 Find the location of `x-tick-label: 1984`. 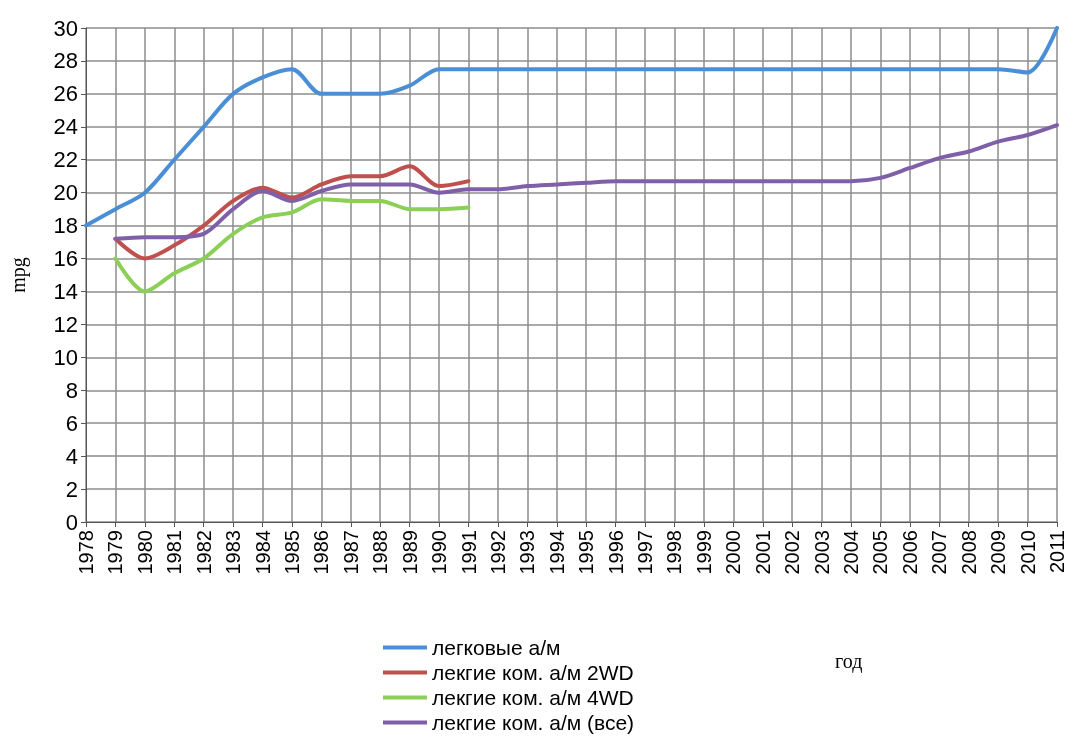

x-tick-label: 1984 is located at coordinates (262, 552).